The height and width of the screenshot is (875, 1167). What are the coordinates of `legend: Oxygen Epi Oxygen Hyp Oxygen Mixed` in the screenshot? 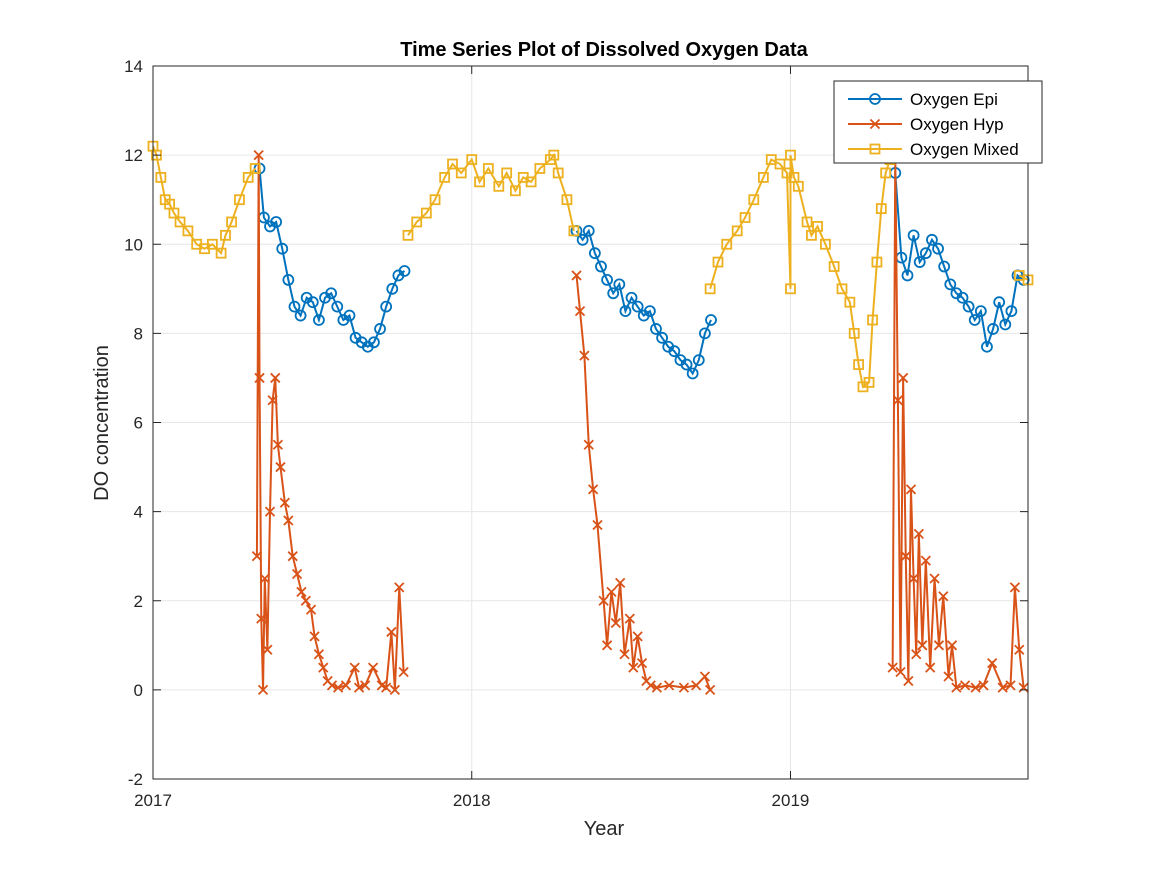 It's located at (938, 122).